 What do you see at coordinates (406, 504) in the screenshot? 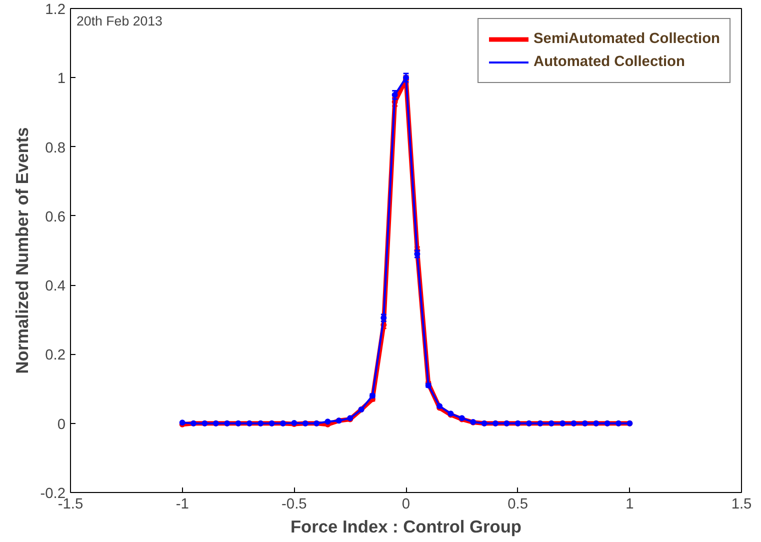
I see `x-tick-label: 0` at bounding box center [406, 504].